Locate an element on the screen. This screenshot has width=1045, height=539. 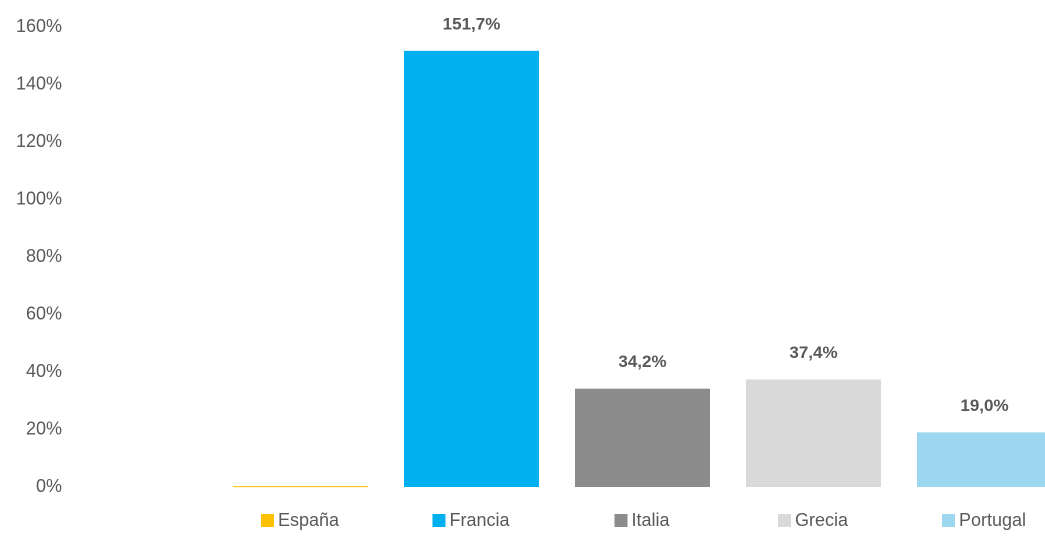
x-tick-label: España is located at coordinates (309, 520).